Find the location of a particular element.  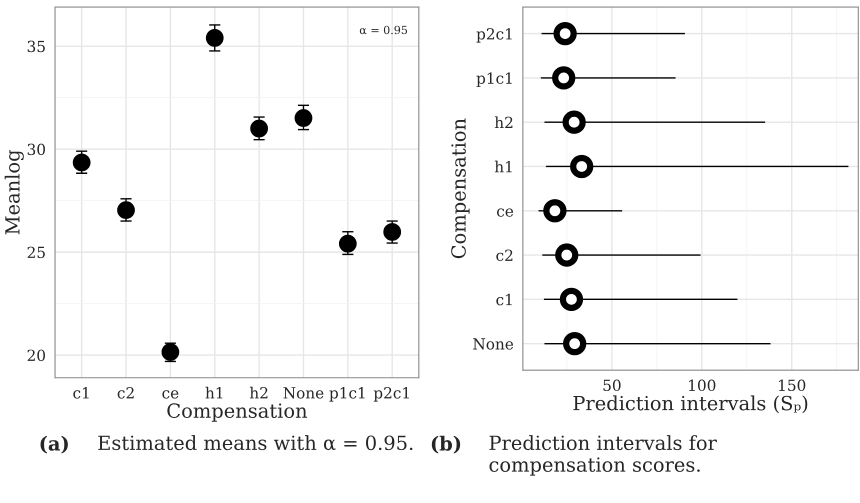

x-tick-label: c2 is located at coordinates (126, 393).